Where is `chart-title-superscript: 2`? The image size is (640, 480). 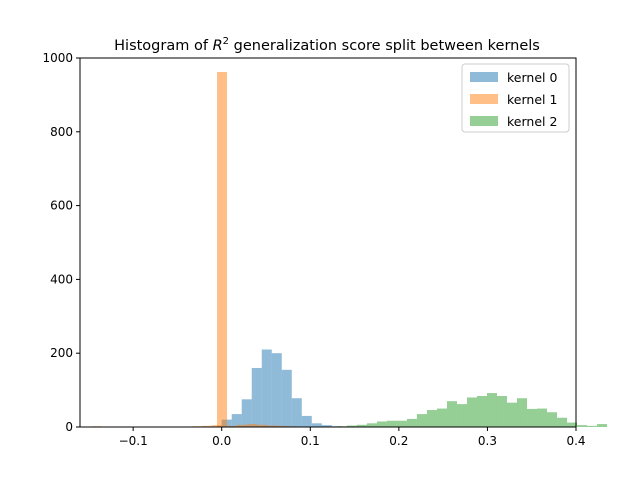
chart-title-superscript: 2 is located at coordinates (226, 41).